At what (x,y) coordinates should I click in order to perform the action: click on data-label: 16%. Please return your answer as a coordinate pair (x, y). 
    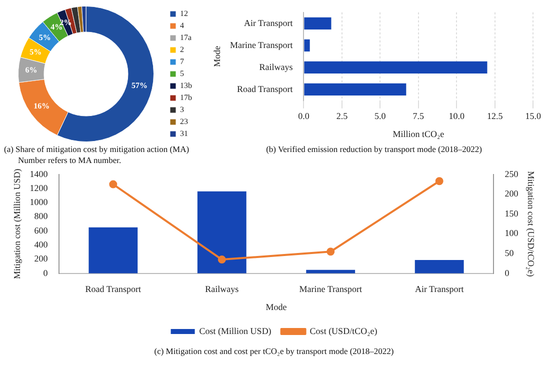
    Looking at the image, I should click on (42, 105).